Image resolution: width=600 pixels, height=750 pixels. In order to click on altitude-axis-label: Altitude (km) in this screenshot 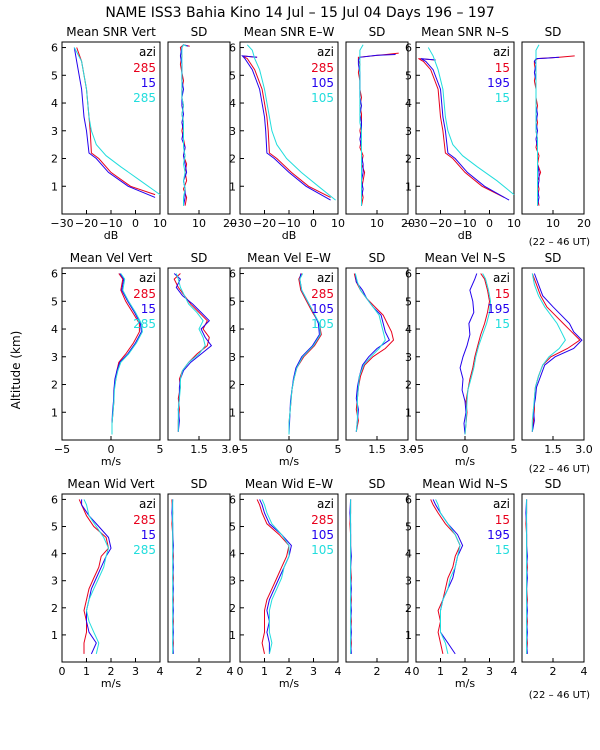, I will do `click(16, 370)`.